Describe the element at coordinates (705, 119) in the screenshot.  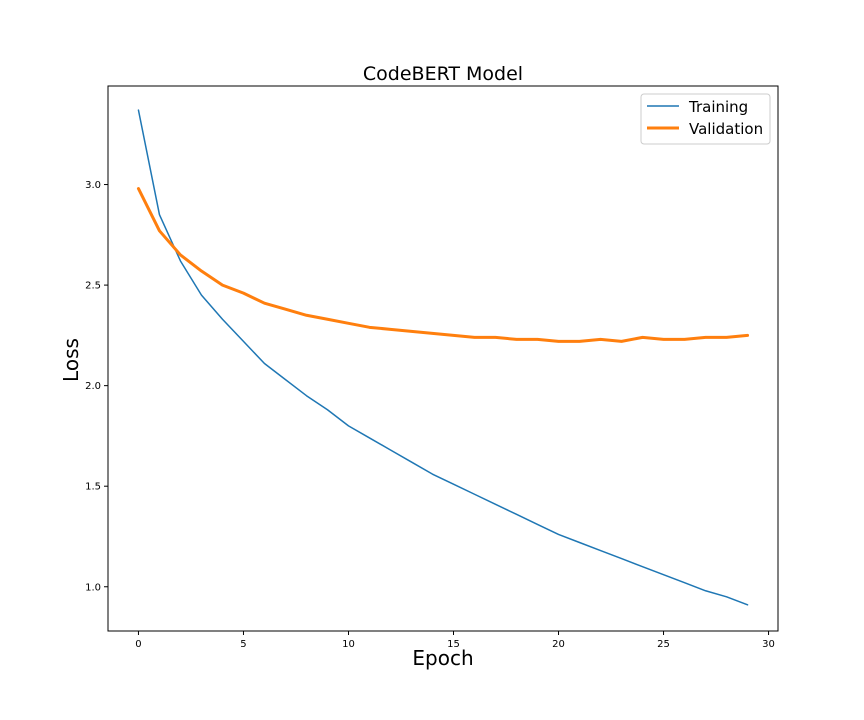
I see `legend: Training Validation` at that location.